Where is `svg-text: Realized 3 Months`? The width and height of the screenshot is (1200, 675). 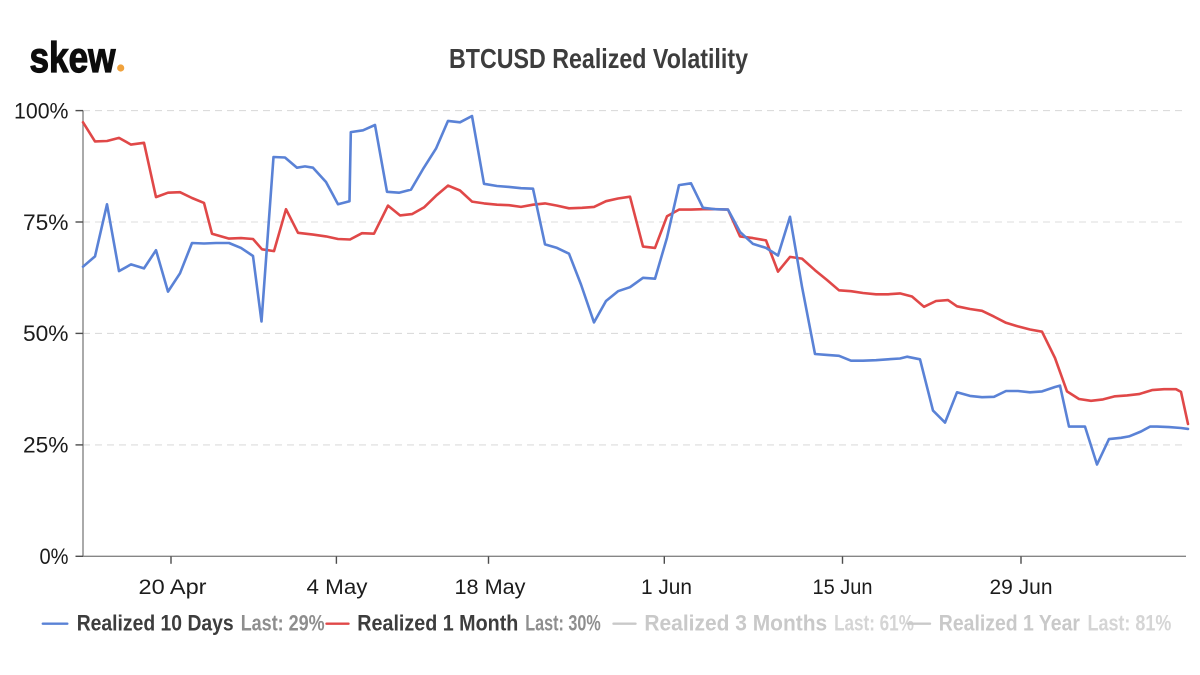 svg-text: Realized 3 Months is located at coordinates (735, 622).